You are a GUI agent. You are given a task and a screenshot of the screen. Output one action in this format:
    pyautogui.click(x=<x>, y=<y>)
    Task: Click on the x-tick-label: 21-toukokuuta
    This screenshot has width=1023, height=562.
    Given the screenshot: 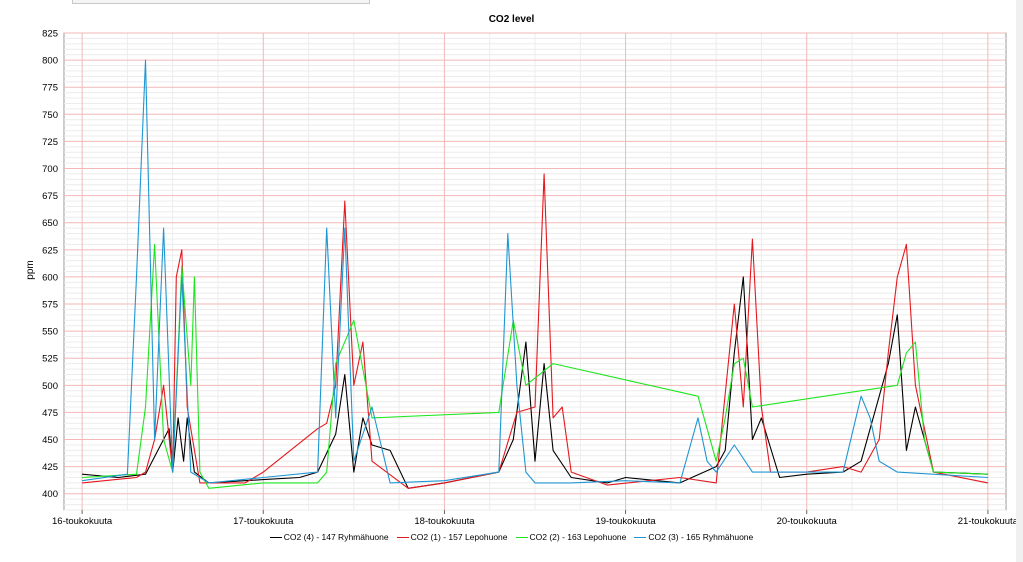 What is the action you would take?
    pyautogui.click(x=987, y=521)
    